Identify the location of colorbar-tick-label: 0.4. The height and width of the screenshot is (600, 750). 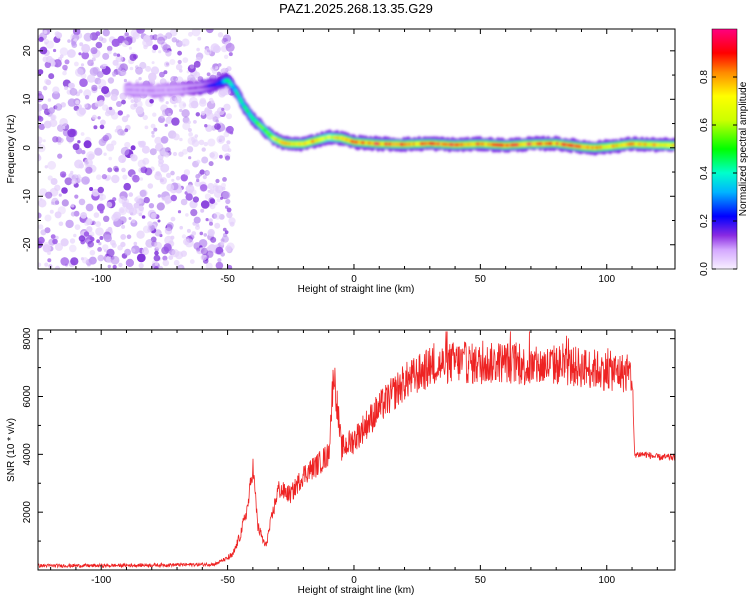
(704, 173).